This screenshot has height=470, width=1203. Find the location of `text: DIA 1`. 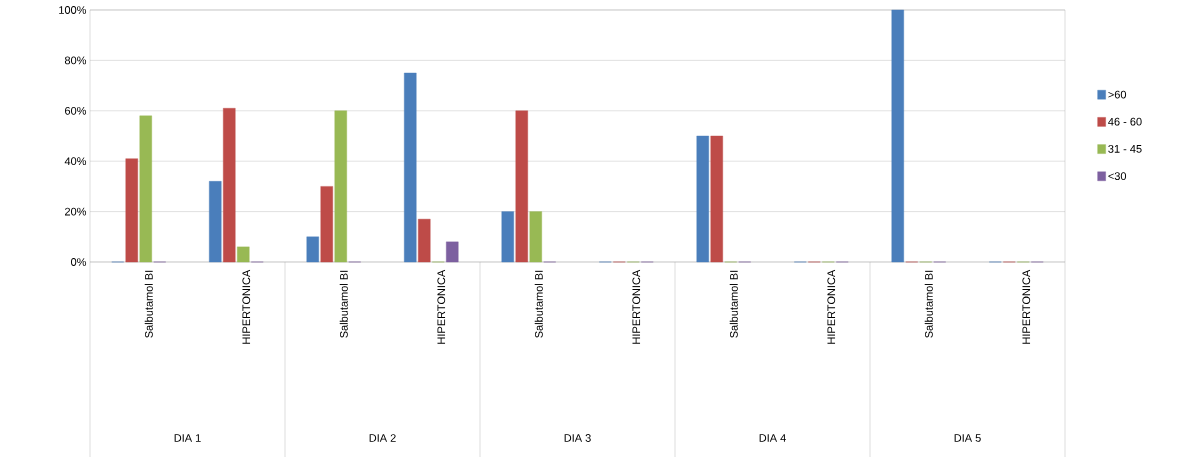

text: DIA 1 is located at coordinates (187, 438).